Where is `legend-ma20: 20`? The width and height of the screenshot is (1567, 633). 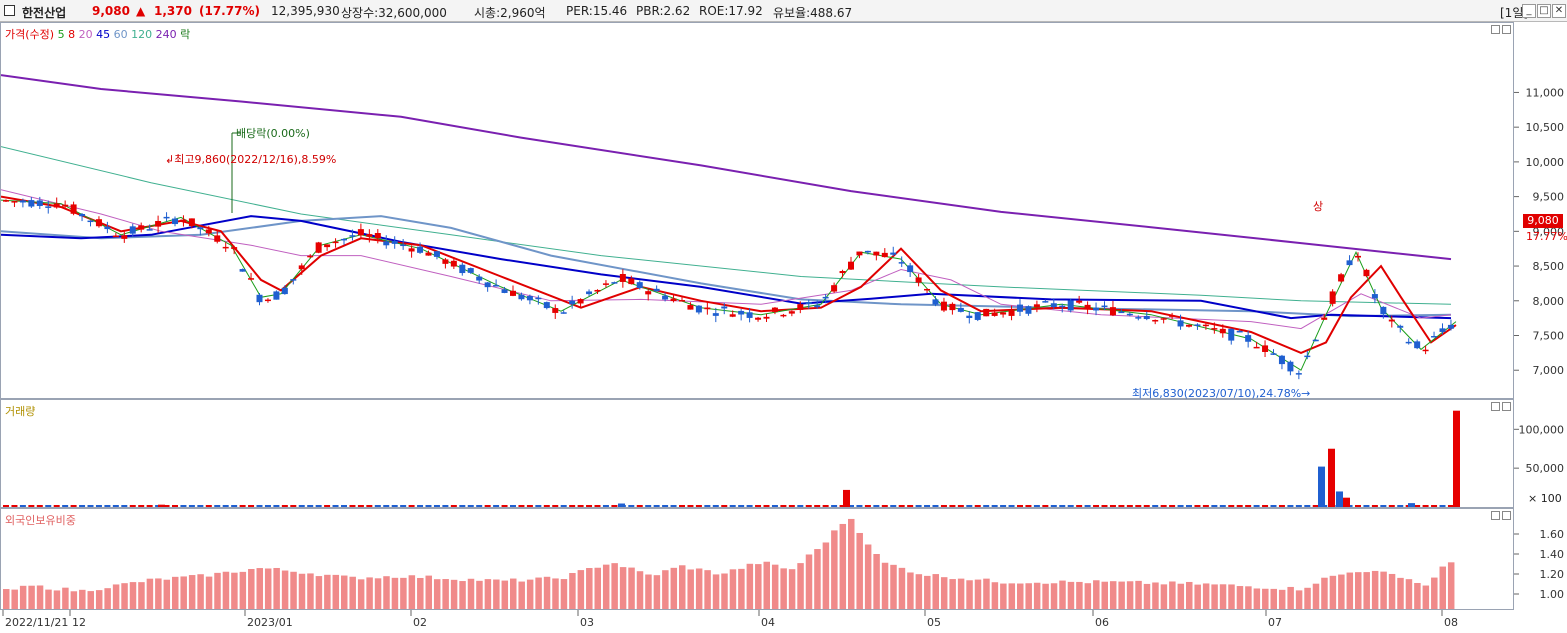 legend-ma20: 20 is located at coordinates (85, 34).